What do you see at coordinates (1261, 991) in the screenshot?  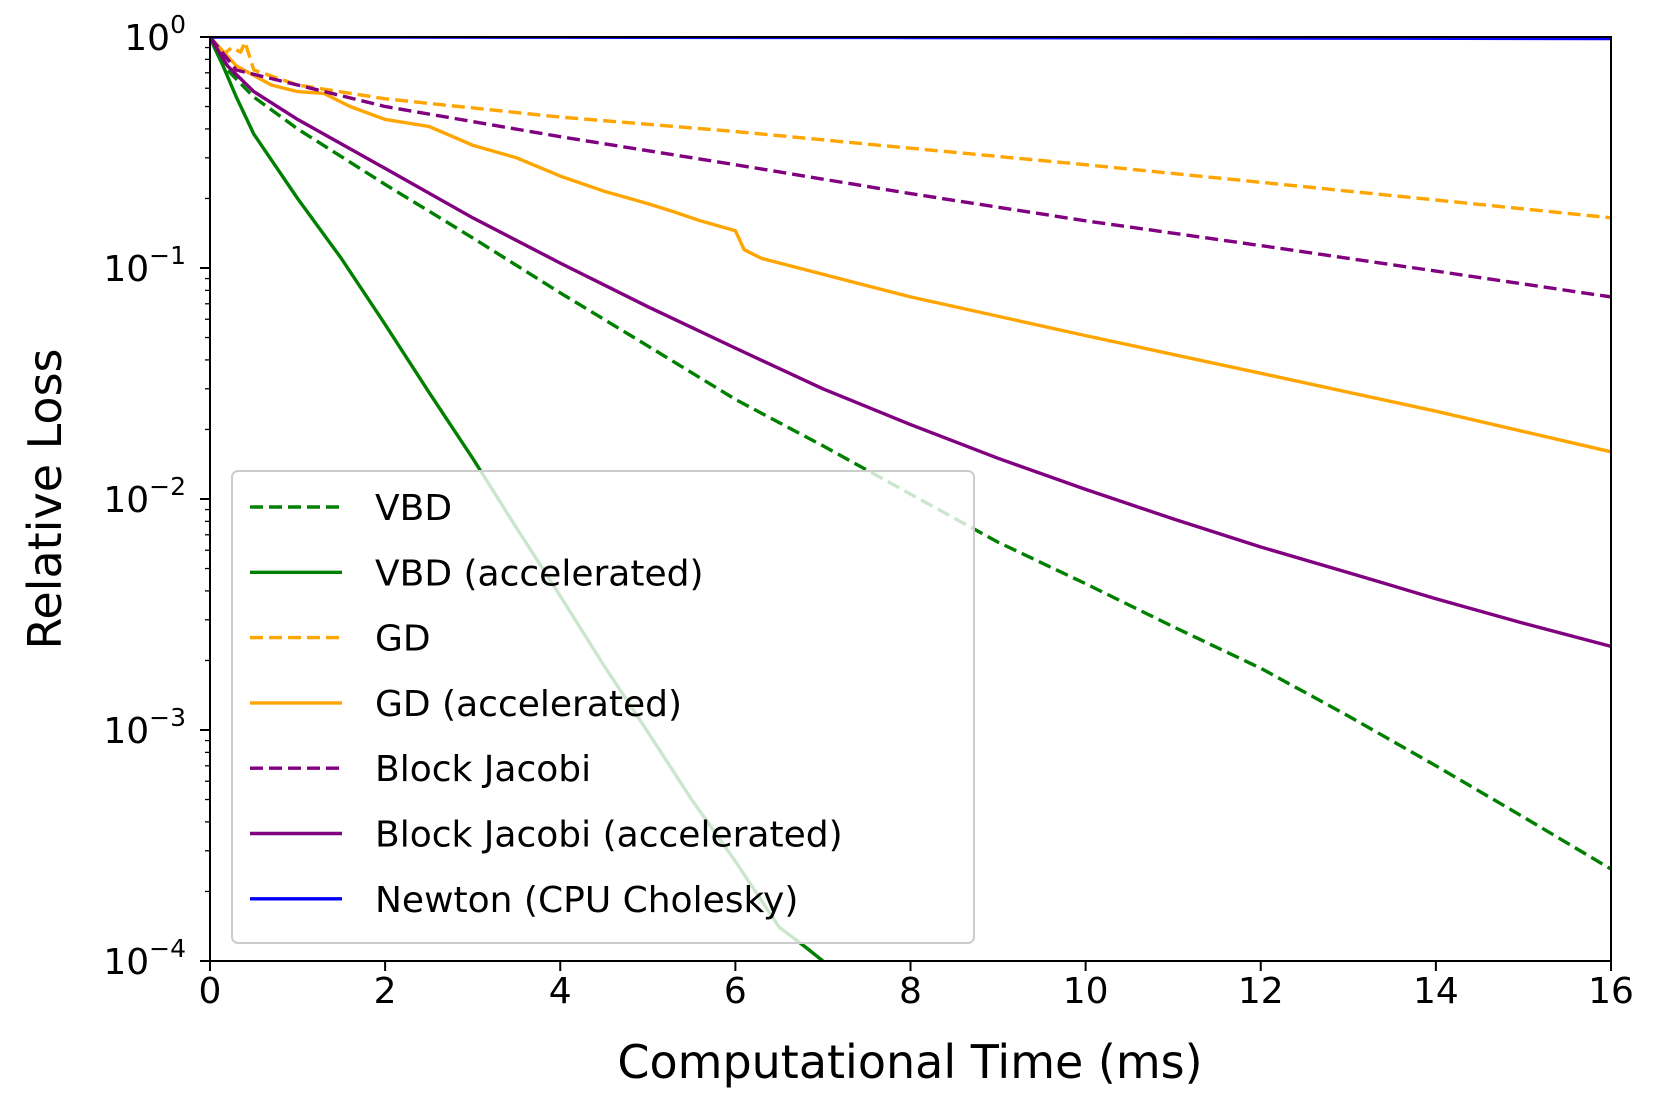 I see `x-tick-label: 12` at bounding box center [1261, 991].